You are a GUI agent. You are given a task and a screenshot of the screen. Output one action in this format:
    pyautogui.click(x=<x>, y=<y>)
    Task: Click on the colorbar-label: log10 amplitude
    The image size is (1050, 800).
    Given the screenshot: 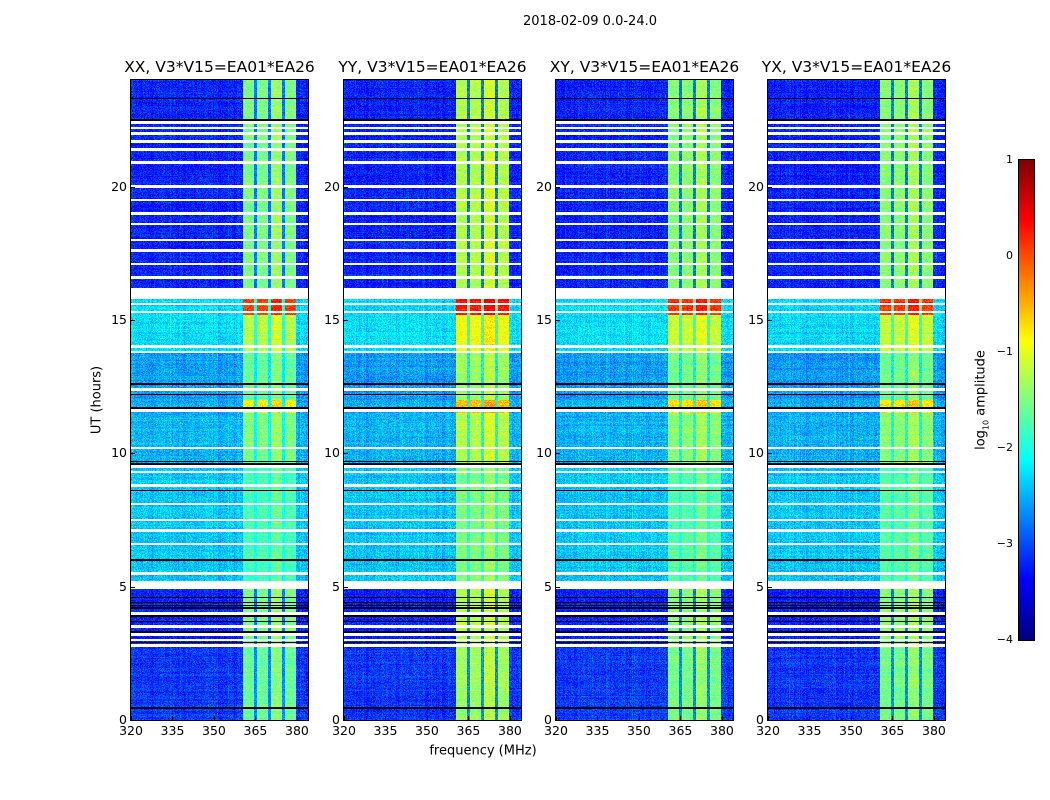 What is the action you would take?
    pyautogui.click(x=982, y=400)
    